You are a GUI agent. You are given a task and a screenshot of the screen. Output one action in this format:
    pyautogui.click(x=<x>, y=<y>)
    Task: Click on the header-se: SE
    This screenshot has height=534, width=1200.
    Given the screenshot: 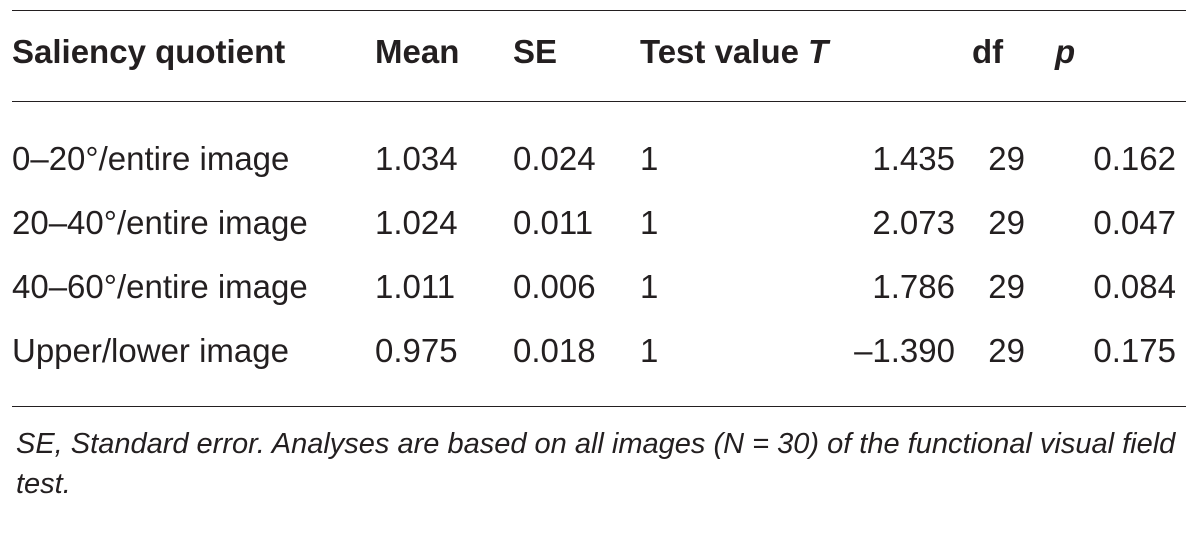 What is the action you would take?
    pyautogui.click(x=535, y=51)
    